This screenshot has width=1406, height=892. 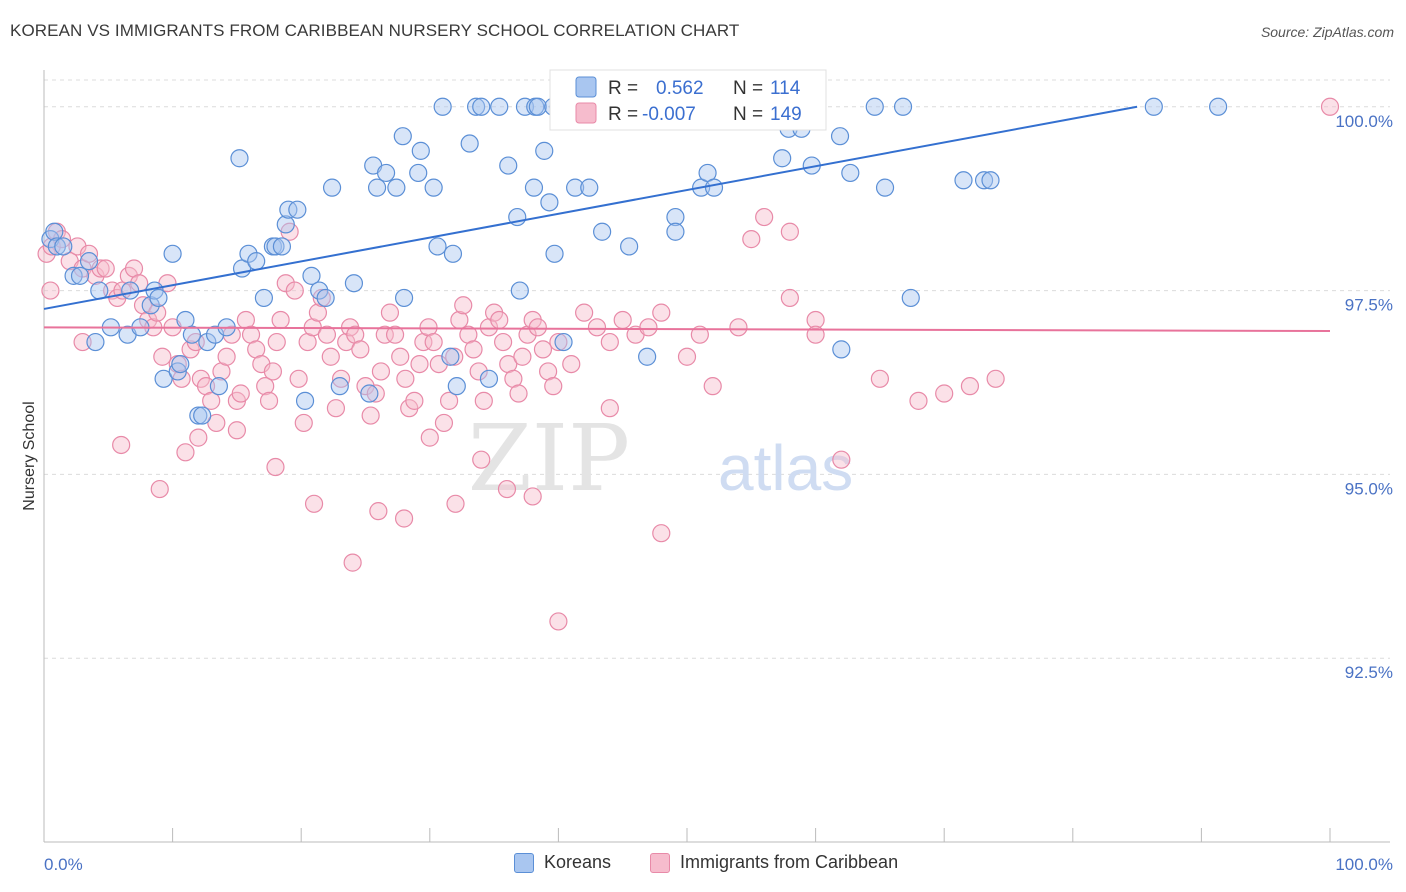 What do you see at coordinates (669, 114) in the screenshot?
I see `stats-r-value-caribbean: -0.007` at bounding box center [669, 114].